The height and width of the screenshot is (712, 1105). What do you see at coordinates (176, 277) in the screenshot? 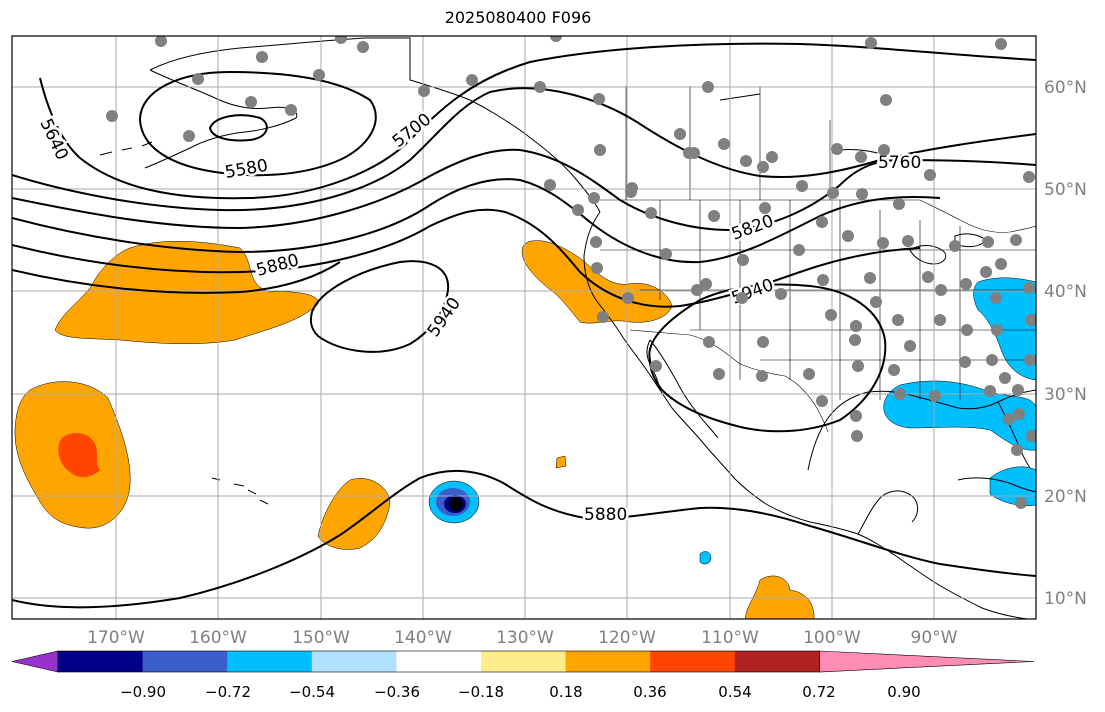
I see `contour-5880-mid` at bounding box center [176, 277].